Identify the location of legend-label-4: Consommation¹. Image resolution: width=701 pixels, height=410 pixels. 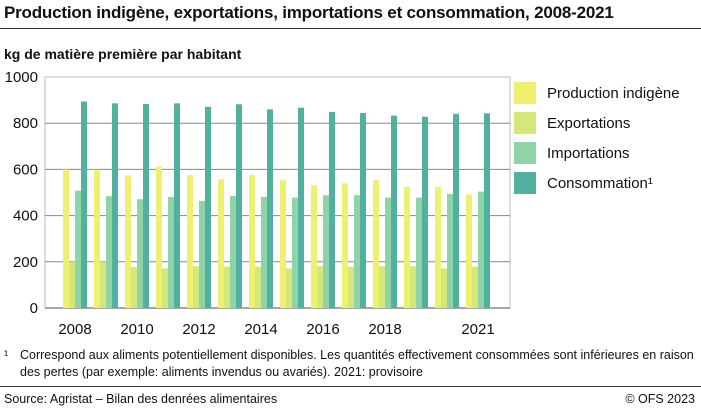
(600, 183).